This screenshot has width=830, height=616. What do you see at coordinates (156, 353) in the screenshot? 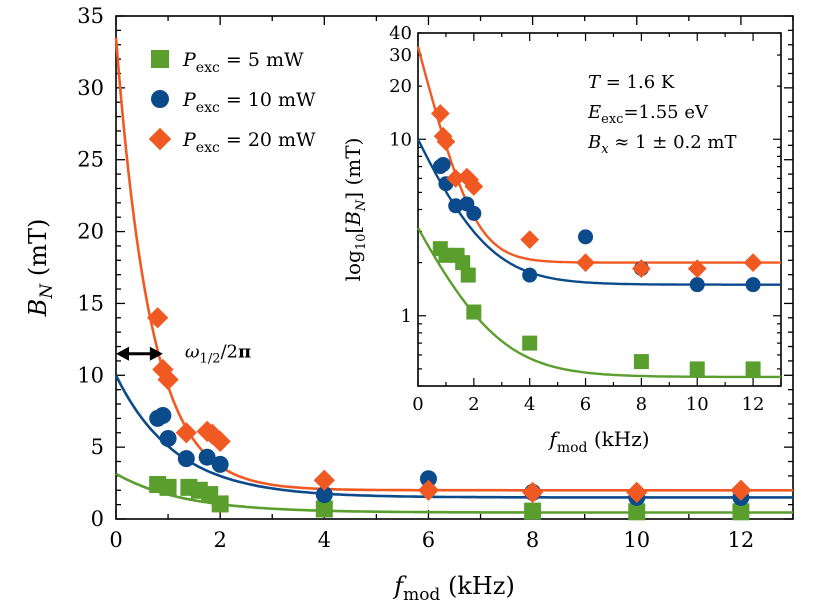
I see `annotation-arrow-head-right` at bounding box center [156, 353].